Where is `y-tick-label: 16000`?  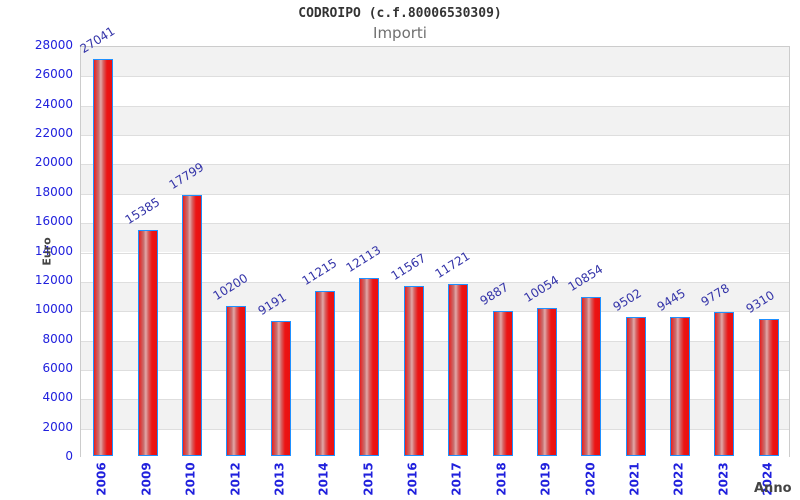 y-tick-label: 16000 is located at coordinates (53, 221).